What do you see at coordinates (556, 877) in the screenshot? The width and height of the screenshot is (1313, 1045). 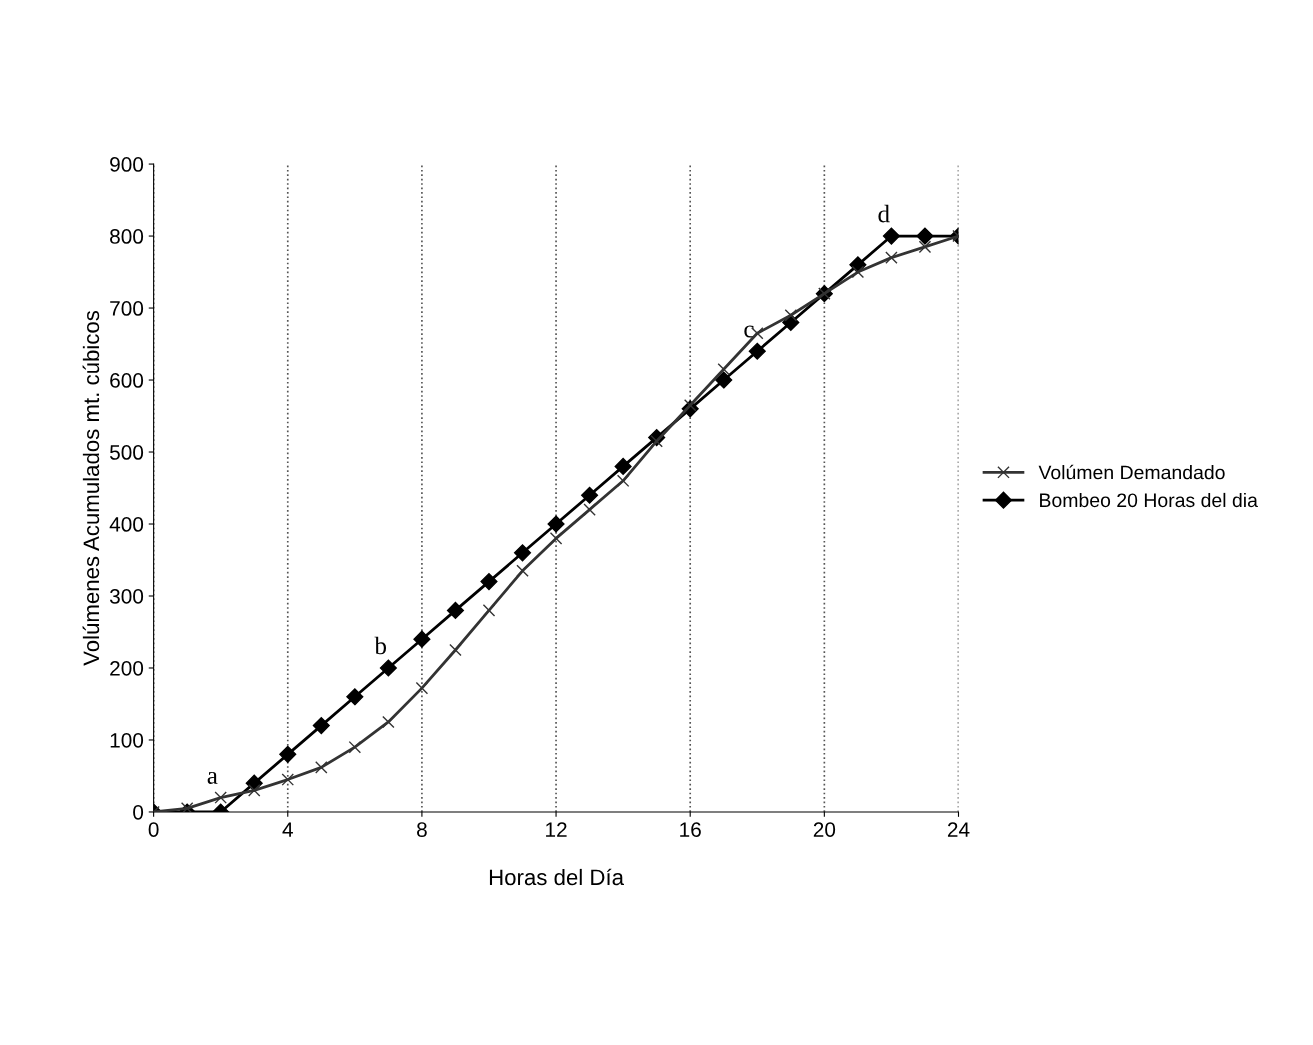 I see `x-axis-title: Horas del Día` at bounding box center [556, 877].